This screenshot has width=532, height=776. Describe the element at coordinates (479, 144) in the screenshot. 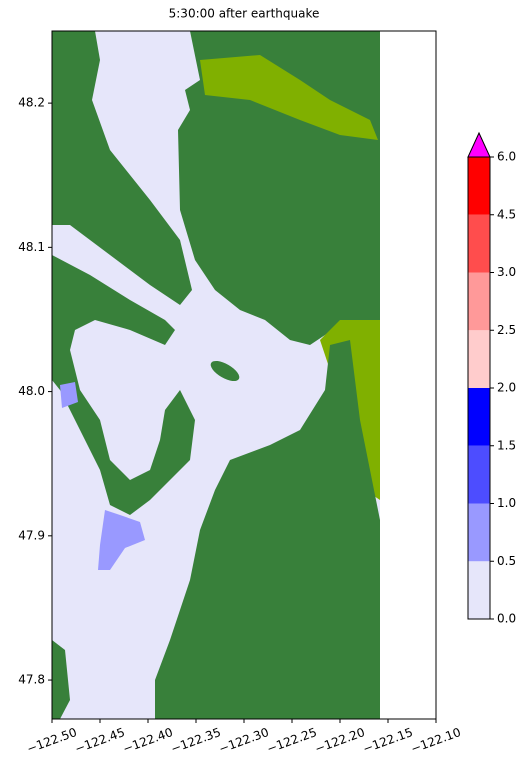

I see `colorbar-extend` at that location.